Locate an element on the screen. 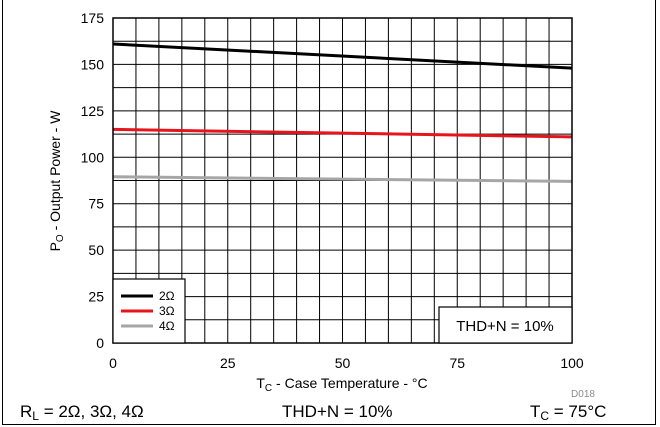  x-tick-label: 25 is located at coordinates (228, 363).